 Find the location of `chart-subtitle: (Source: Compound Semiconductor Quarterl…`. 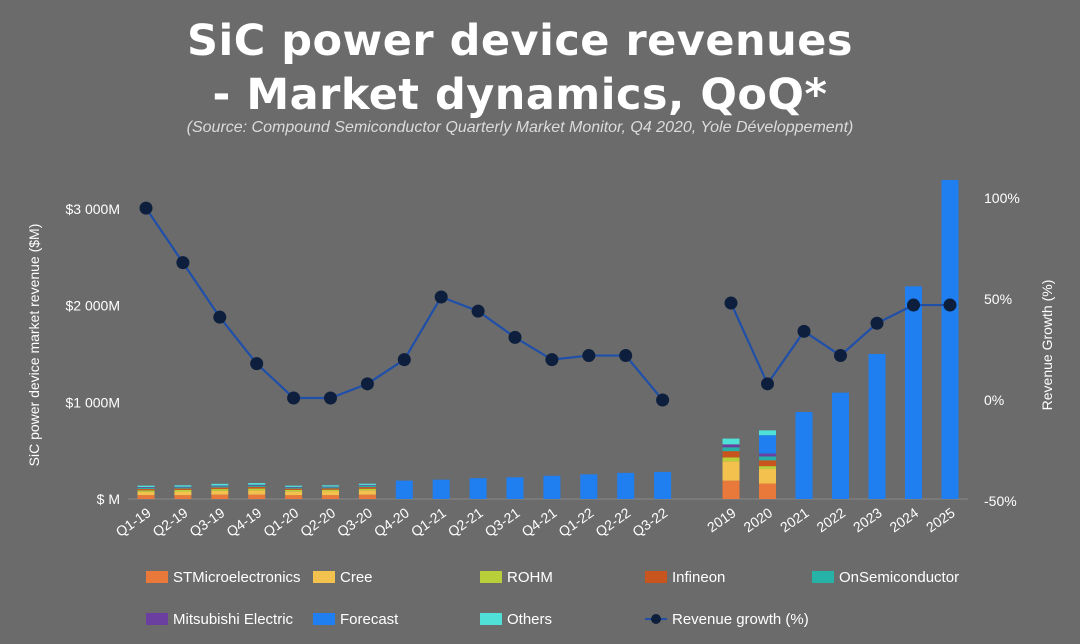

chart-subtitle: (Source: Compound Semiconductor Quarterl… is located at coordinates (520, 127).